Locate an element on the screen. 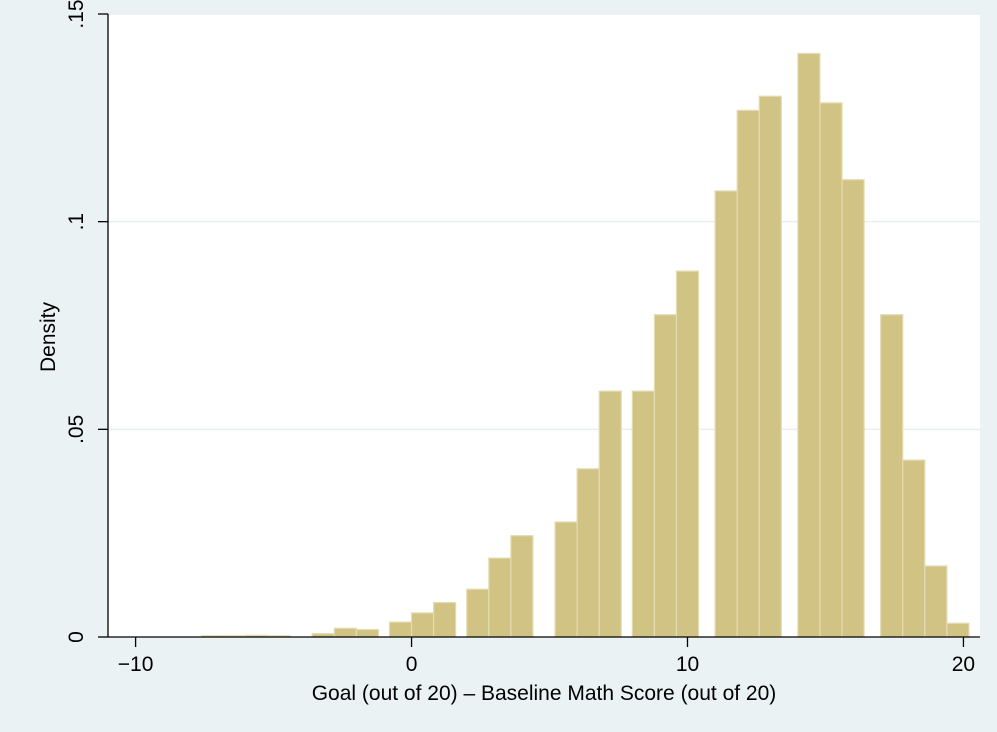 This screenshot has height=732, width=997. x-axis-ticks: −10 0 10 20 is located at coordinates (546, 656).